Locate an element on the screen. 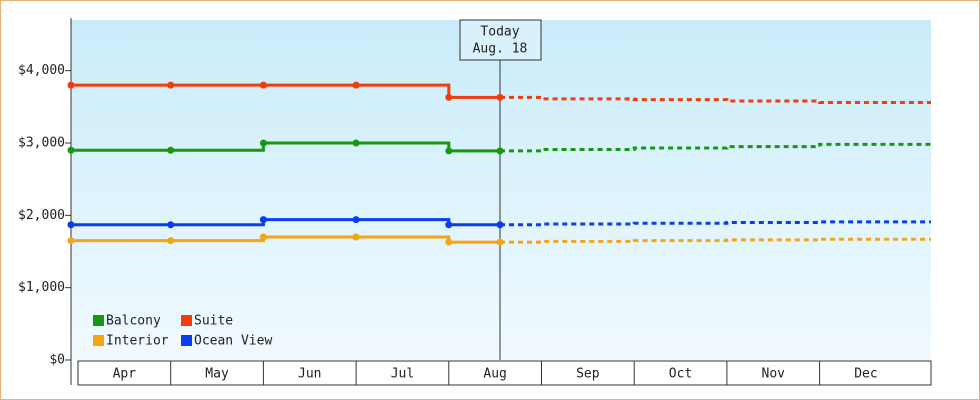 The width and height of the screenshot is (980, 400). x-tick-label: Oct is located at coordinates (680, 374).